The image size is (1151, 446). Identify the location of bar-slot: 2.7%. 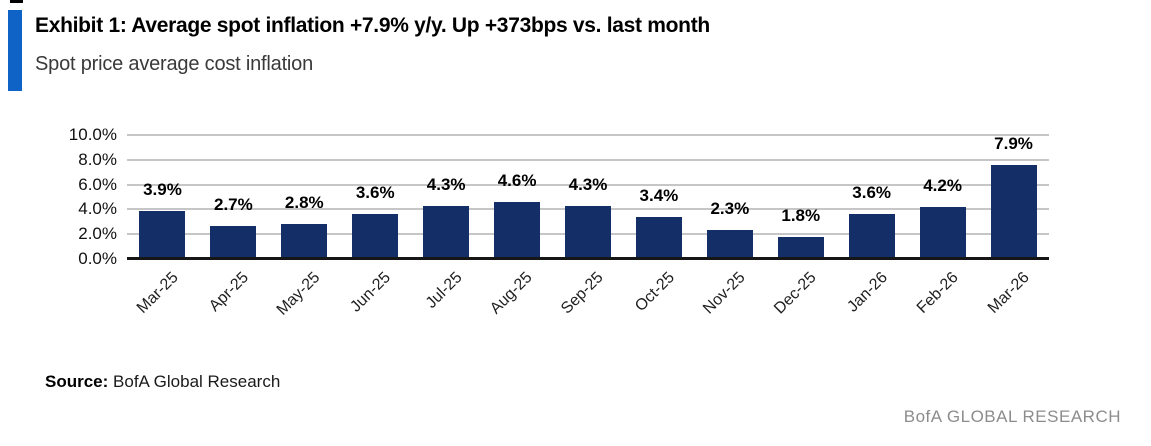
(233, 197).